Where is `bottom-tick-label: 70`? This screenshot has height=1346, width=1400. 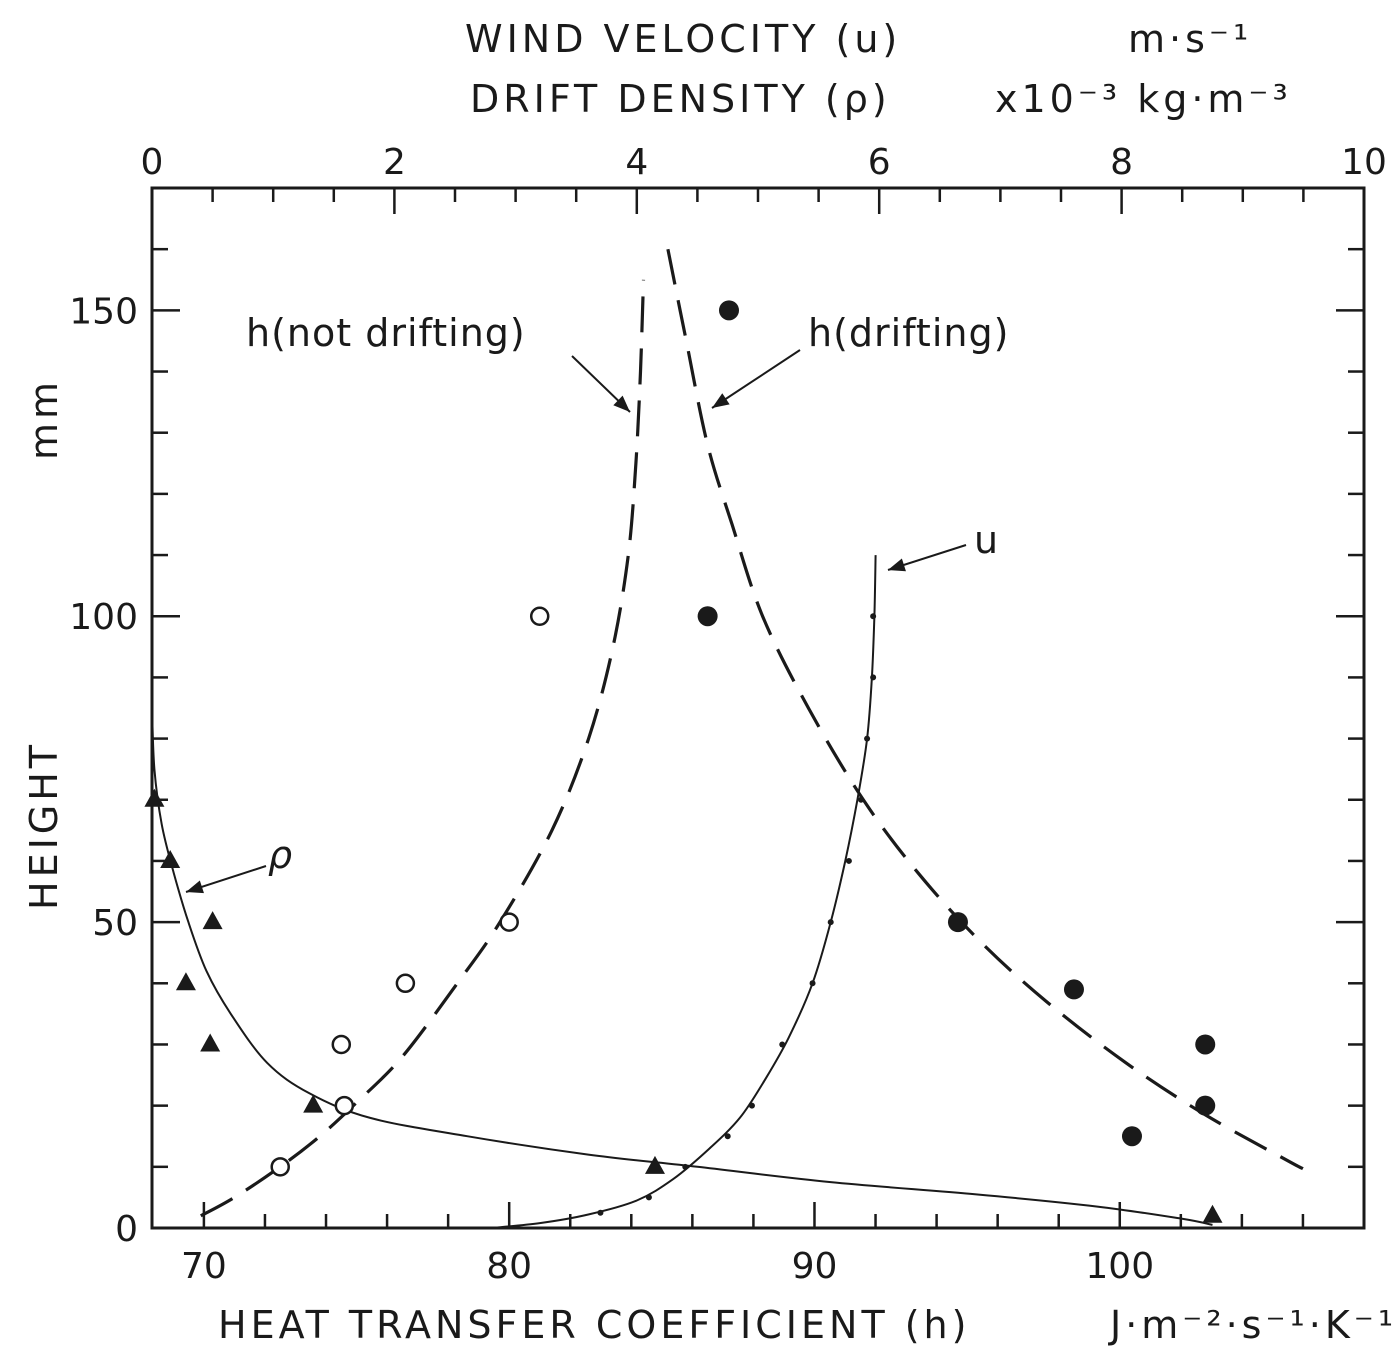 bottom-tick-label: 70 is located at coordinates (204, 1266).